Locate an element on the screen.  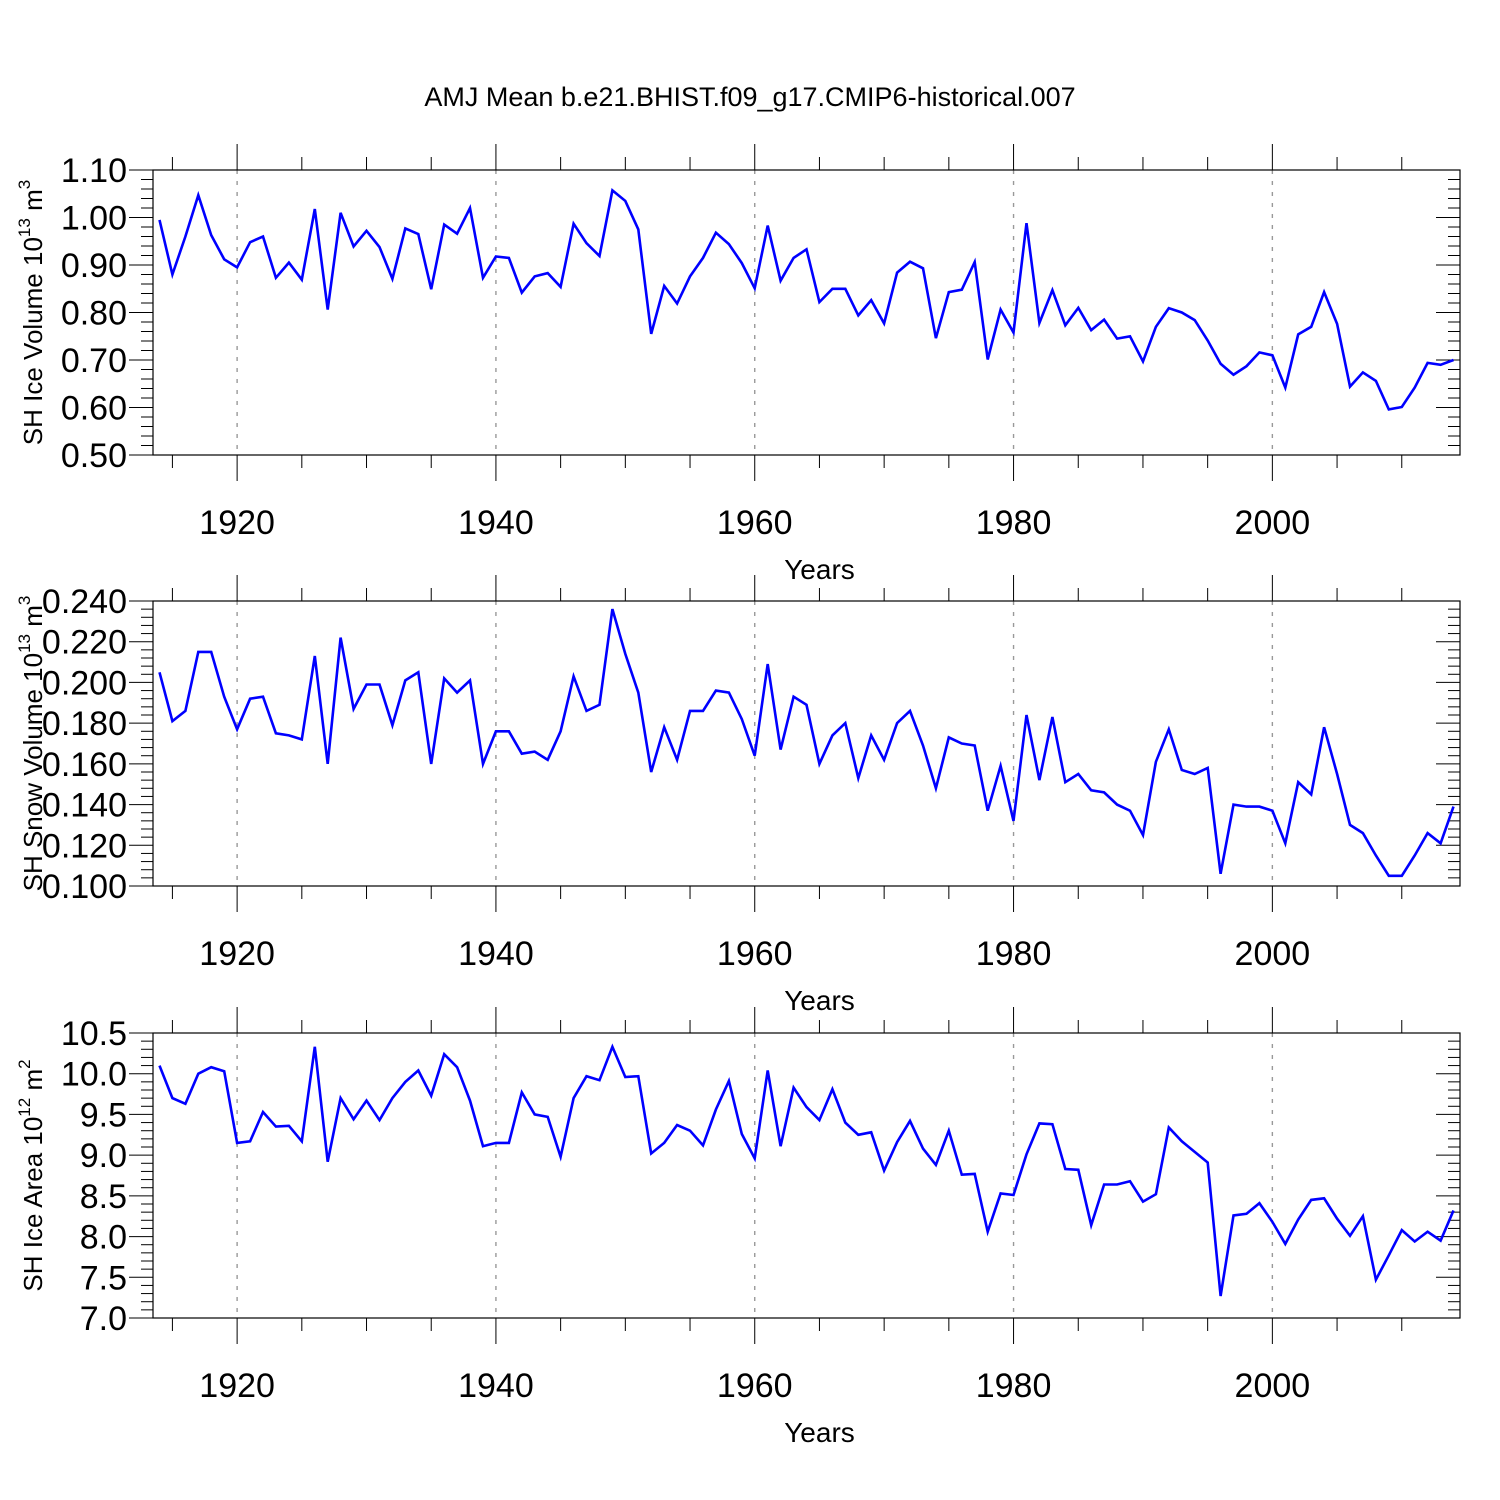
data-point-1923 is located at coordinates (276, 733).